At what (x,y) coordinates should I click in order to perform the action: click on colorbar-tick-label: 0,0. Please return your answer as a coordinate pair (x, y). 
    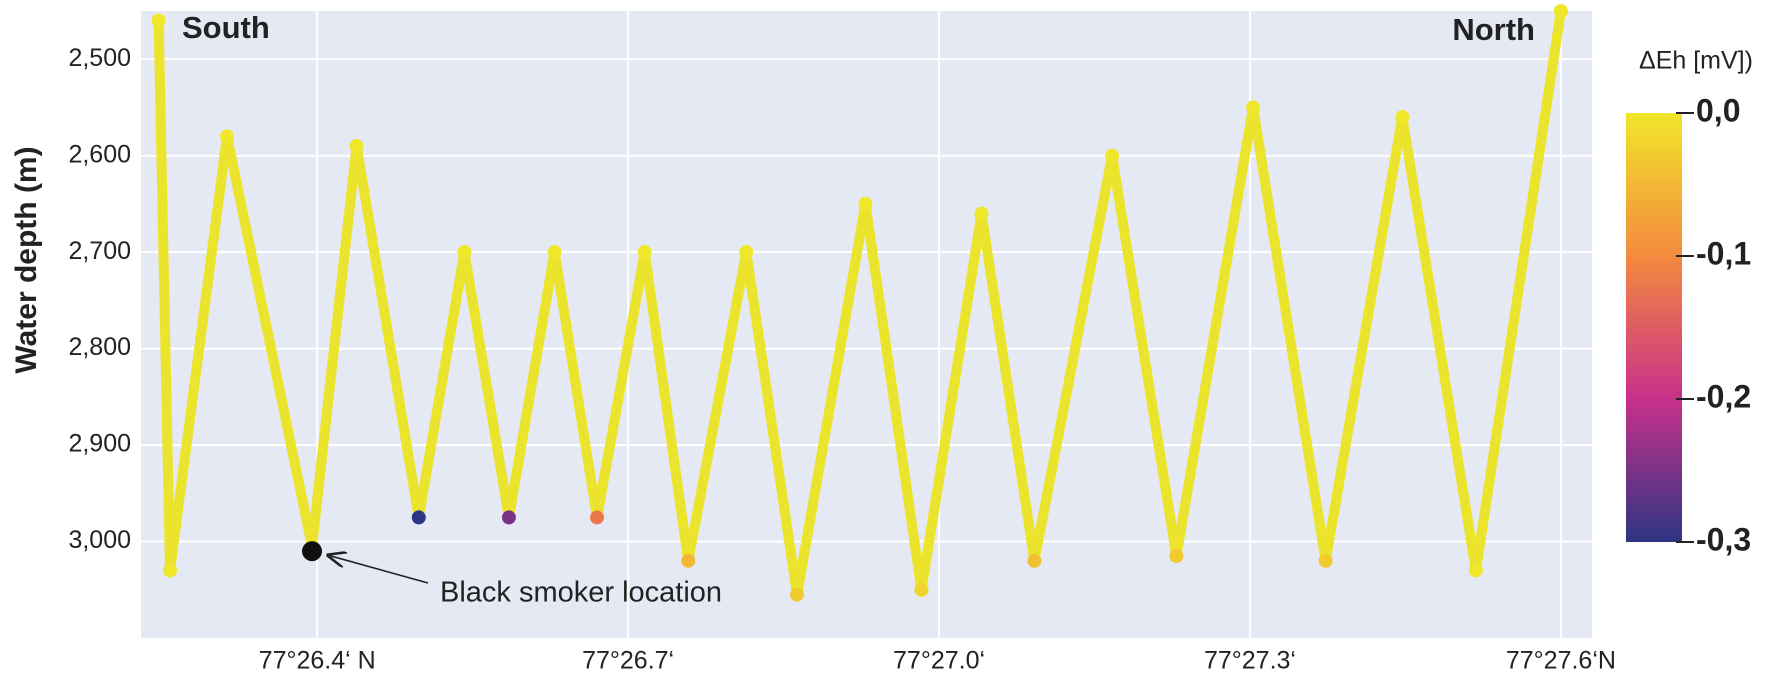
    Looking at the image, I should click on (1718, 110).